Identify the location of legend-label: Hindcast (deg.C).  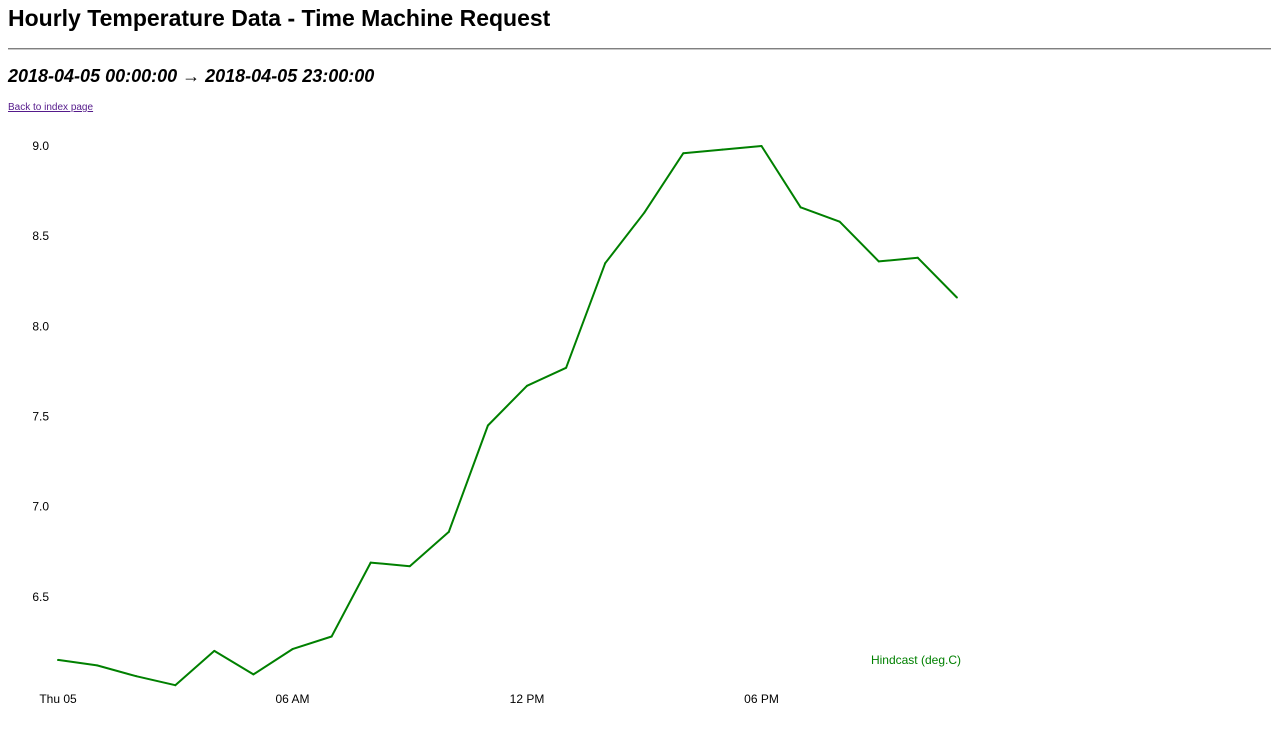
(916, 660).